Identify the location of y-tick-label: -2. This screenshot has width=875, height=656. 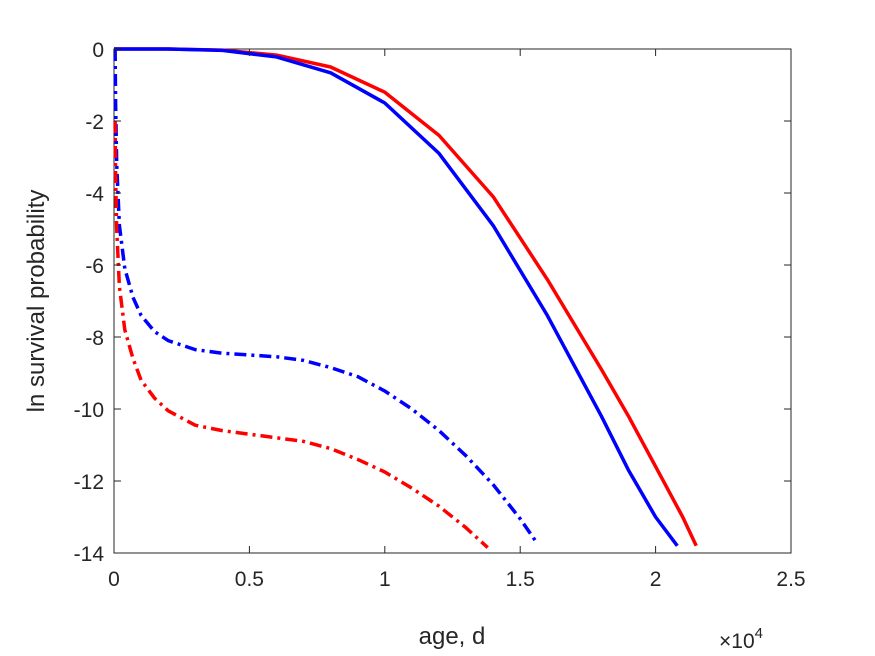
(94, 122).